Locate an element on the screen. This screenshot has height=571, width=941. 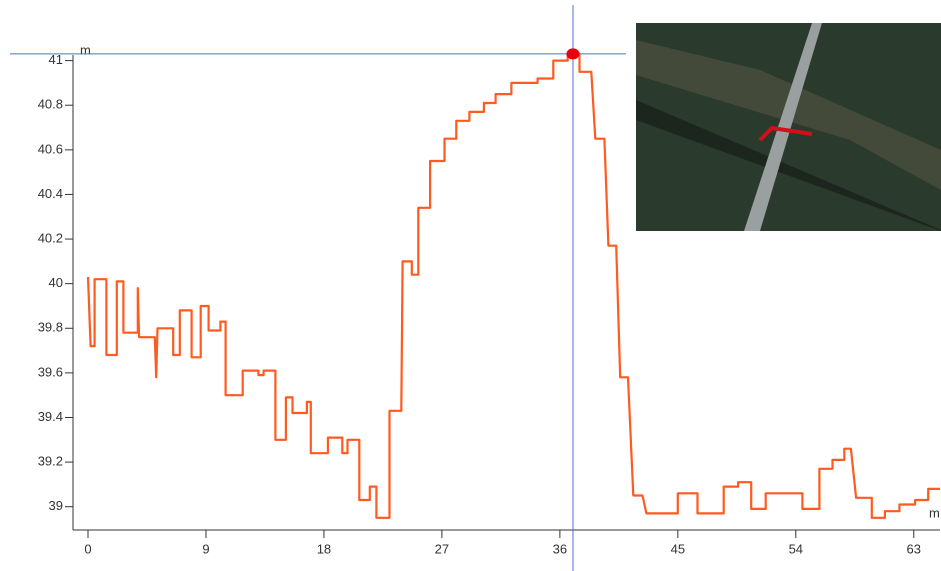
shadow is located at coordinates (788, 165).